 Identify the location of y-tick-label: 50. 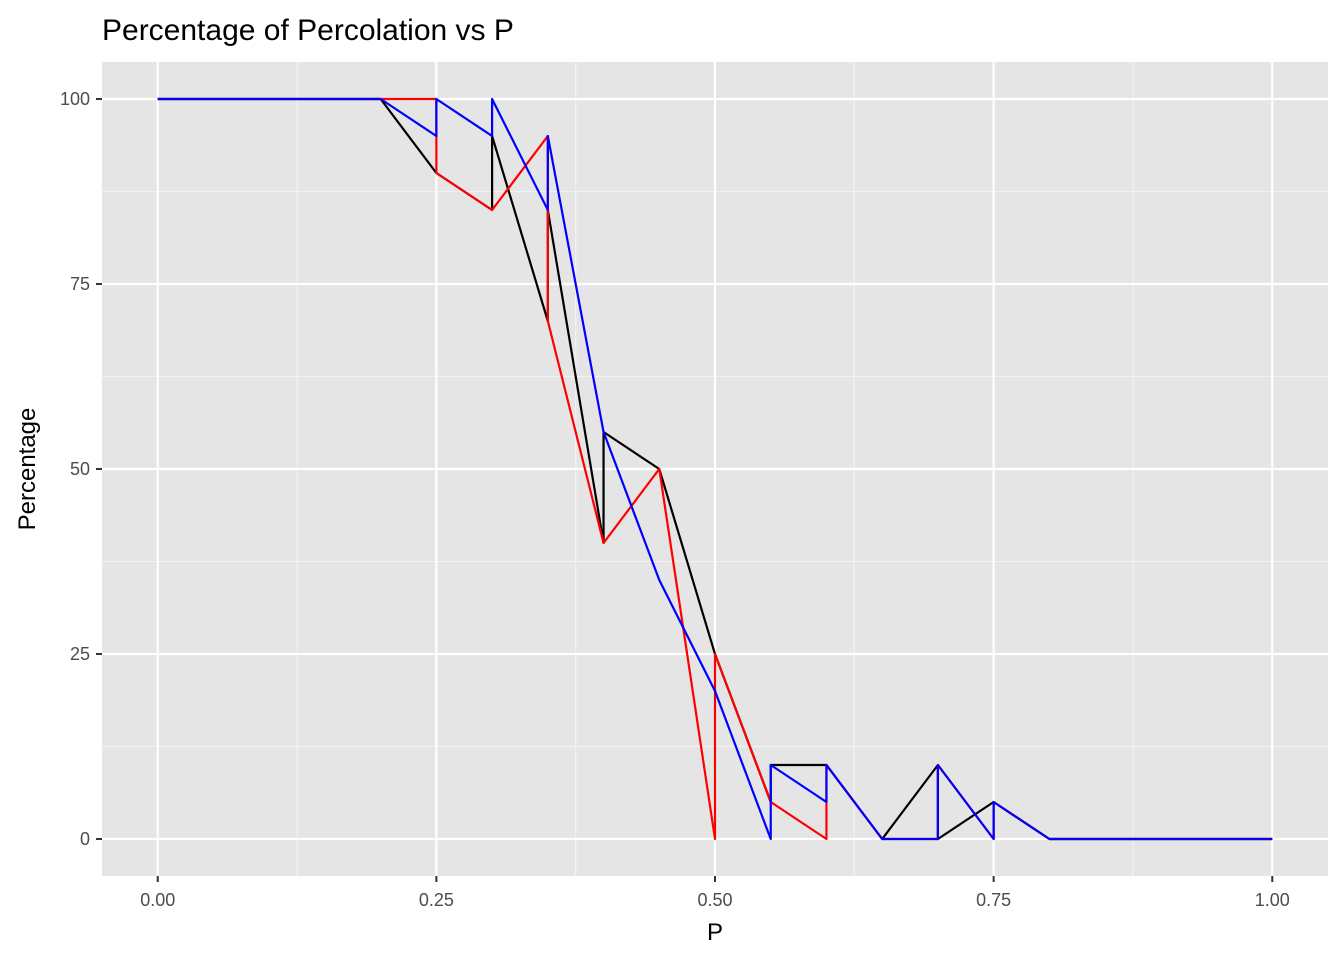
(80, 469).